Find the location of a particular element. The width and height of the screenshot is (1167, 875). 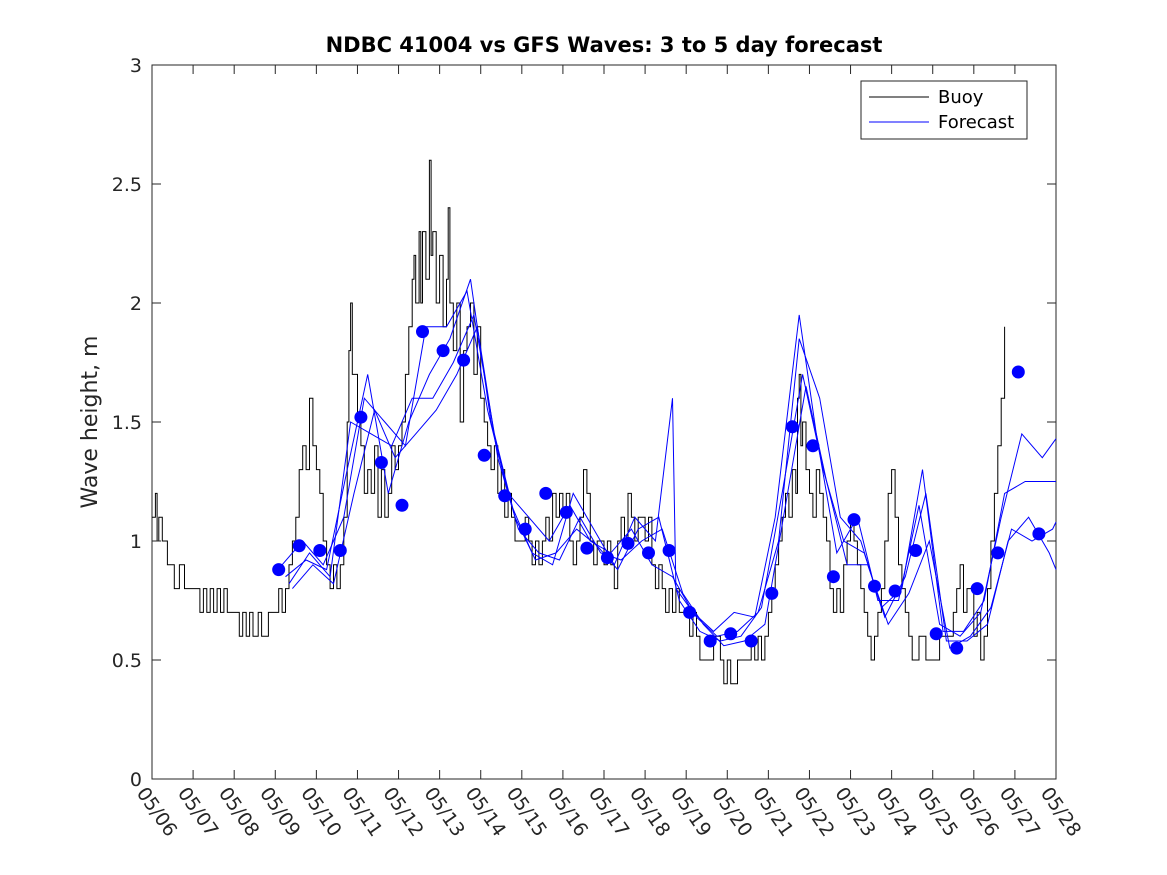

x-tick-label: 05/27 is located at coordinates (1019, 811).